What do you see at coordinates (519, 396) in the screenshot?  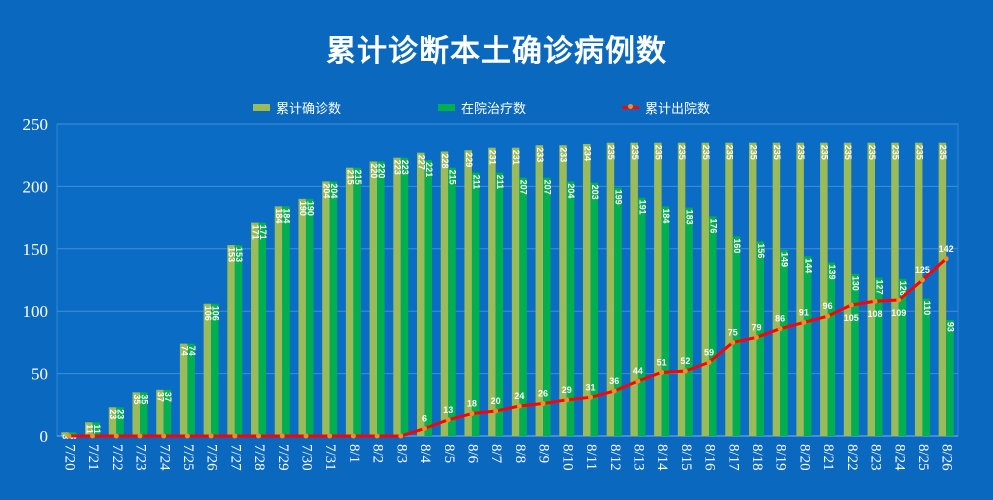 I see `line-label-discharged: 24` at bounding box center [519, 396].